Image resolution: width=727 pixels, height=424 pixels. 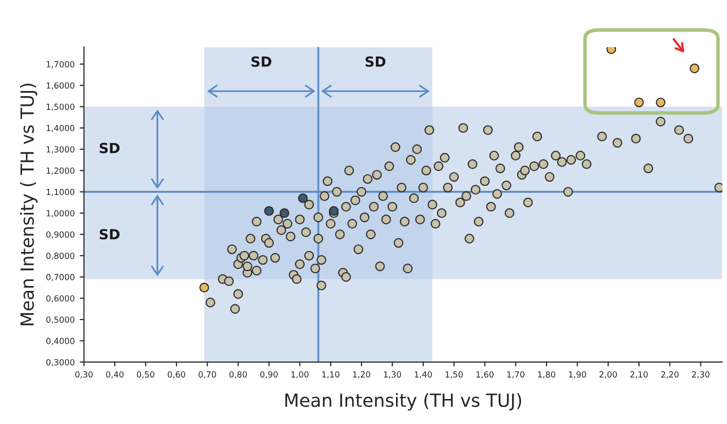 What do you see at coordinates (393, 374) in the screenshot?
I see `x-tick-label: 1,30` at bounding box center [393, 374].